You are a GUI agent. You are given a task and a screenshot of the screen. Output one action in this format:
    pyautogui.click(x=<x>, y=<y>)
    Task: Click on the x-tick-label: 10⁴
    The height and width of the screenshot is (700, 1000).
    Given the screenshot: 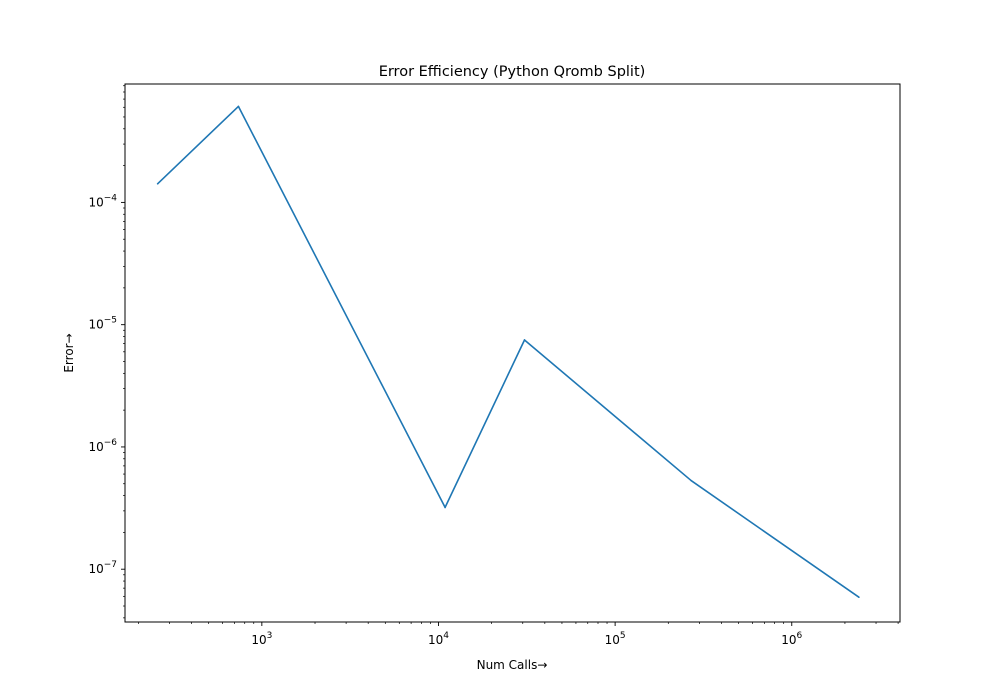 What is the action you would take?
    pyautogui.click(x=438, y=639)
    